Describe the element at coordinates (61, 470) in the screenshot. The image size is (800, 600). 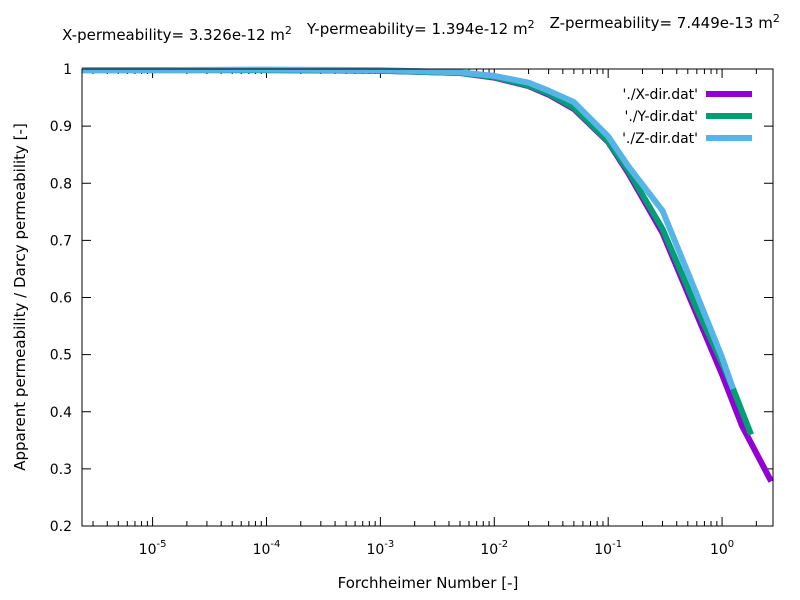
I see `y-tick-label: 0.3` at that location.